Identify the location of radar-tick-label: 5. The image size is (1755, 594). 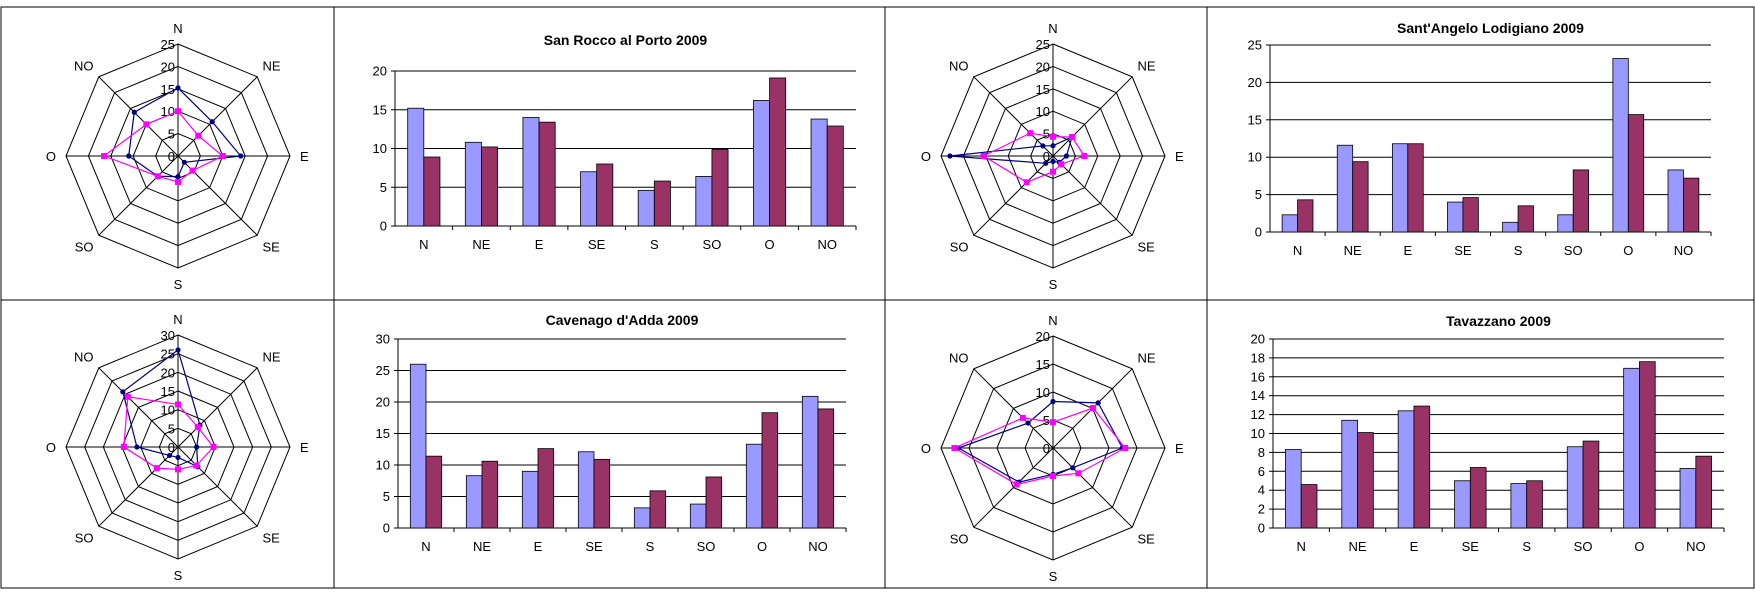
(1046, 420).